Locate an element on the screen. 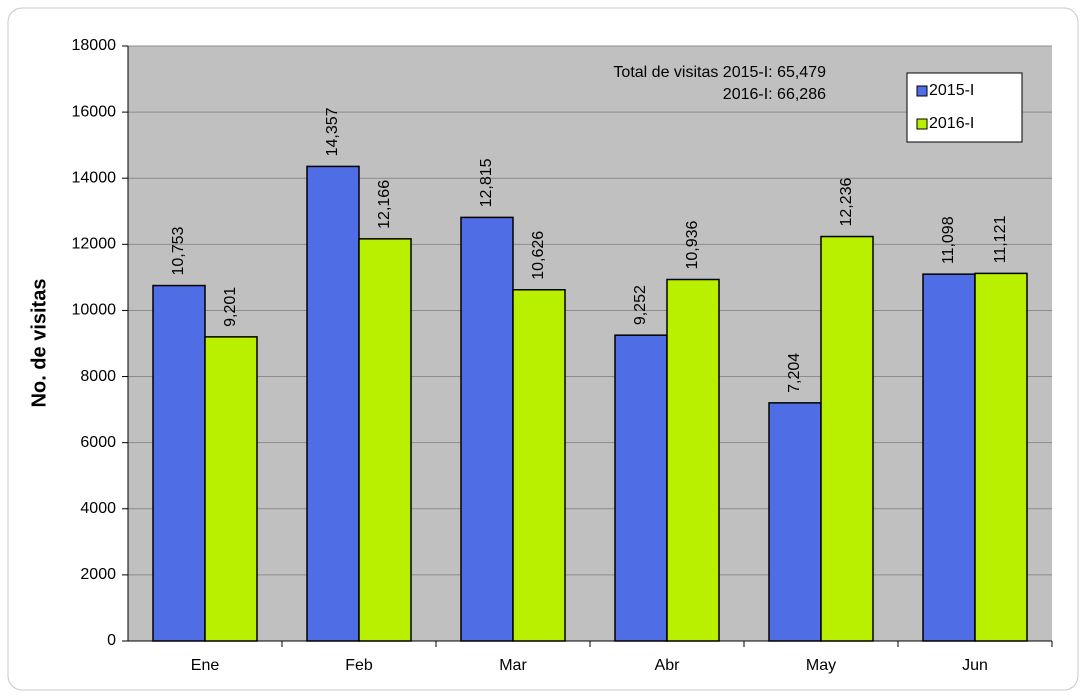 Image resolution: width=1086 pixels, height=698 pixels. y-tick-label: 8000 is located at coordinates (98, 376).